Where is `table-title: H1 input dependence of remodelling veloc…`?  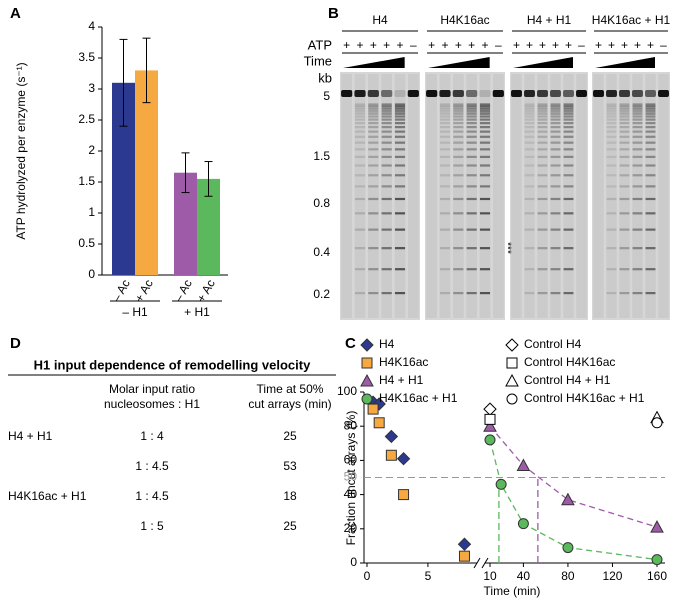
table-title: H1 input dependence of remodelling veloc… is located at coordinates (172, 364).